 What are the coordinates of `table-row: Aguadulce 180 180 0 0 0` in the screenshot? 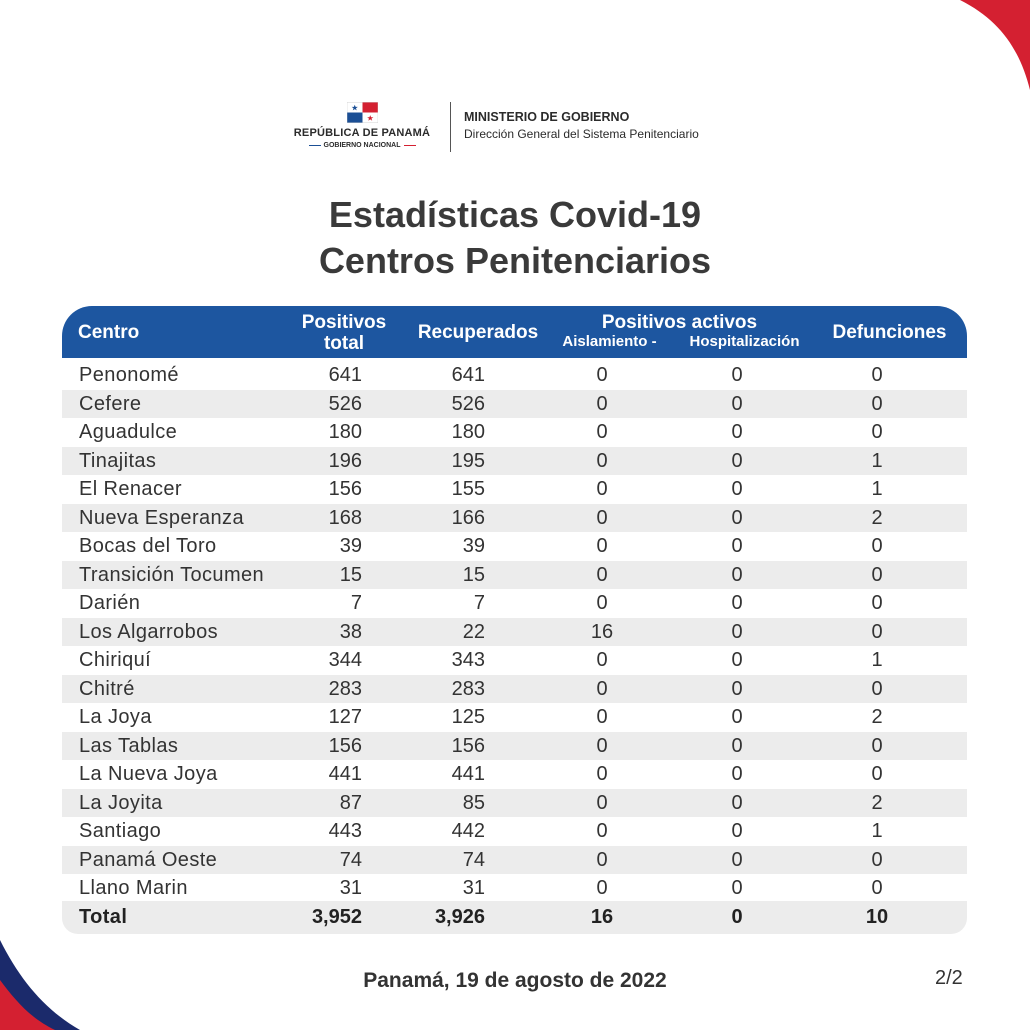 It's located at (481, 432).